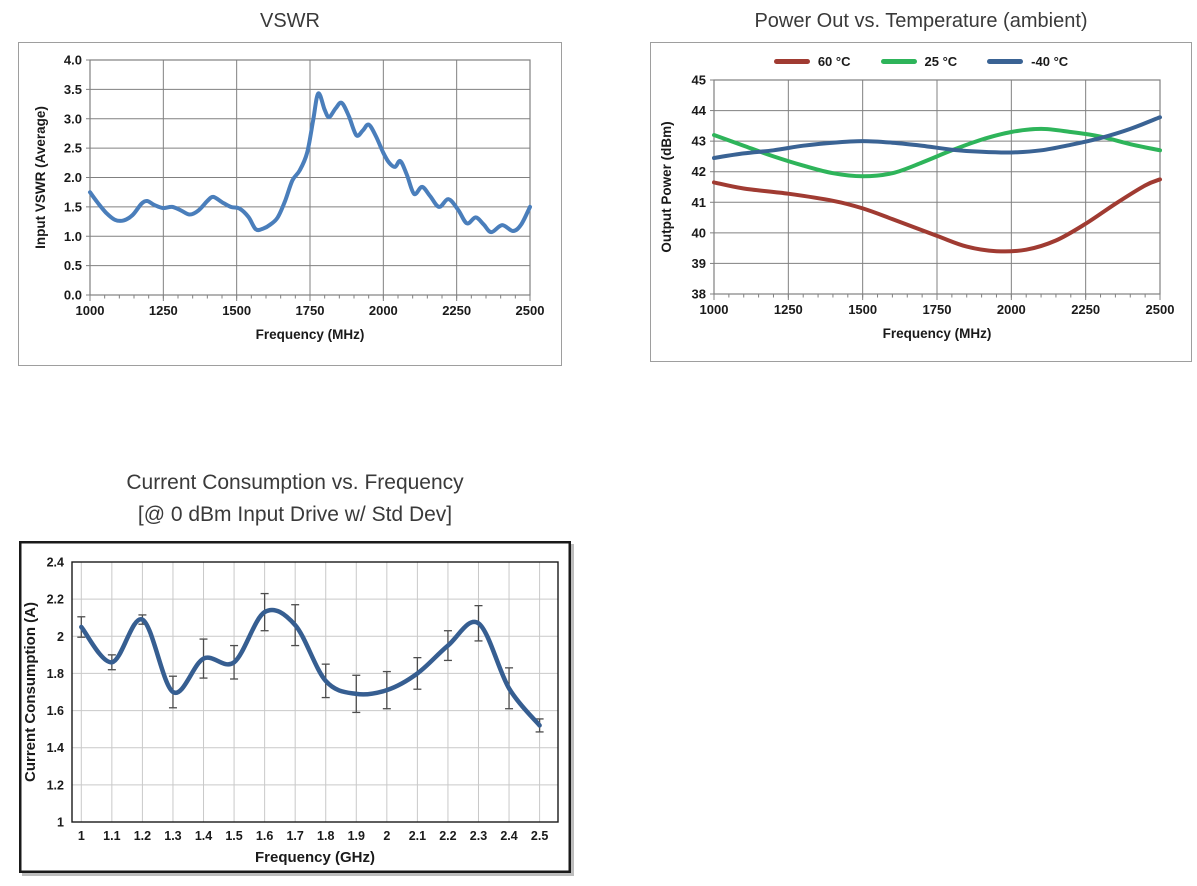 The height and width of the screenshot is (886, 1197). Describe the element at coordinates (294, 836) in the screenshot. I see `x-tick-label: 1.7` at that location.